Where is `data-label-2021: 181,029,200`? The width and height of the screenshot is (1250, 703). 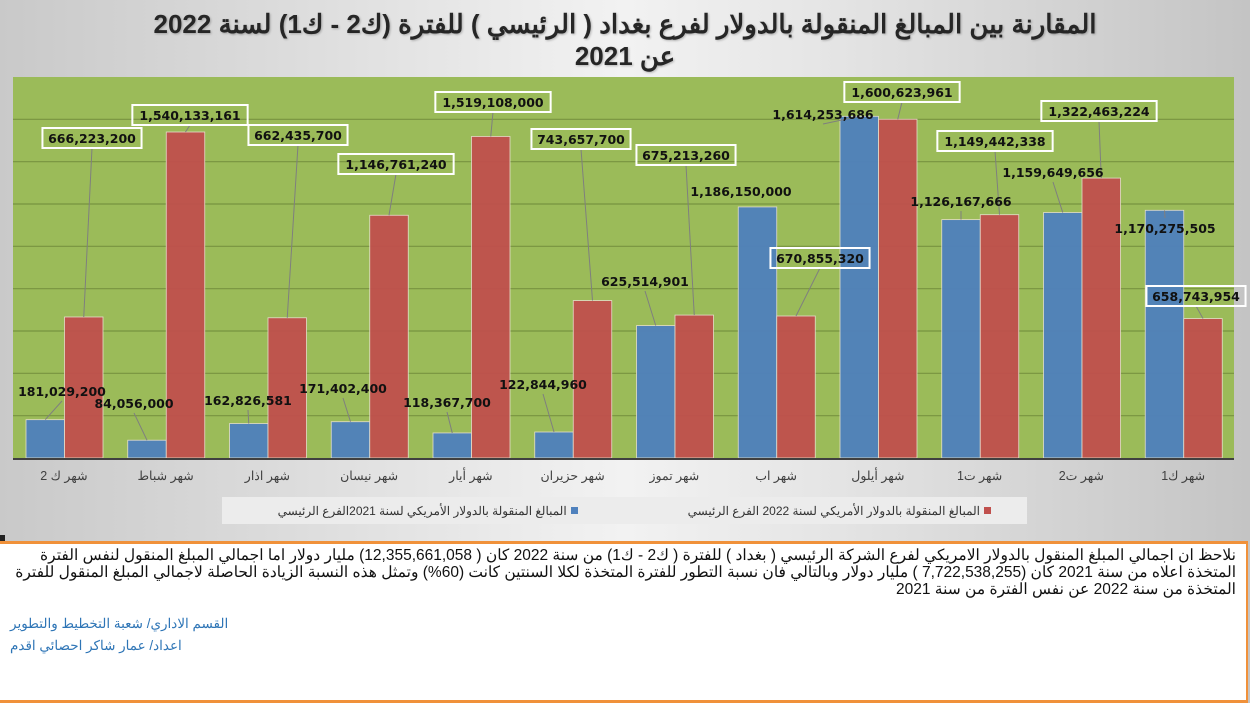 data-label-2021: 181,029,200 is located at coordinates (62, 391).